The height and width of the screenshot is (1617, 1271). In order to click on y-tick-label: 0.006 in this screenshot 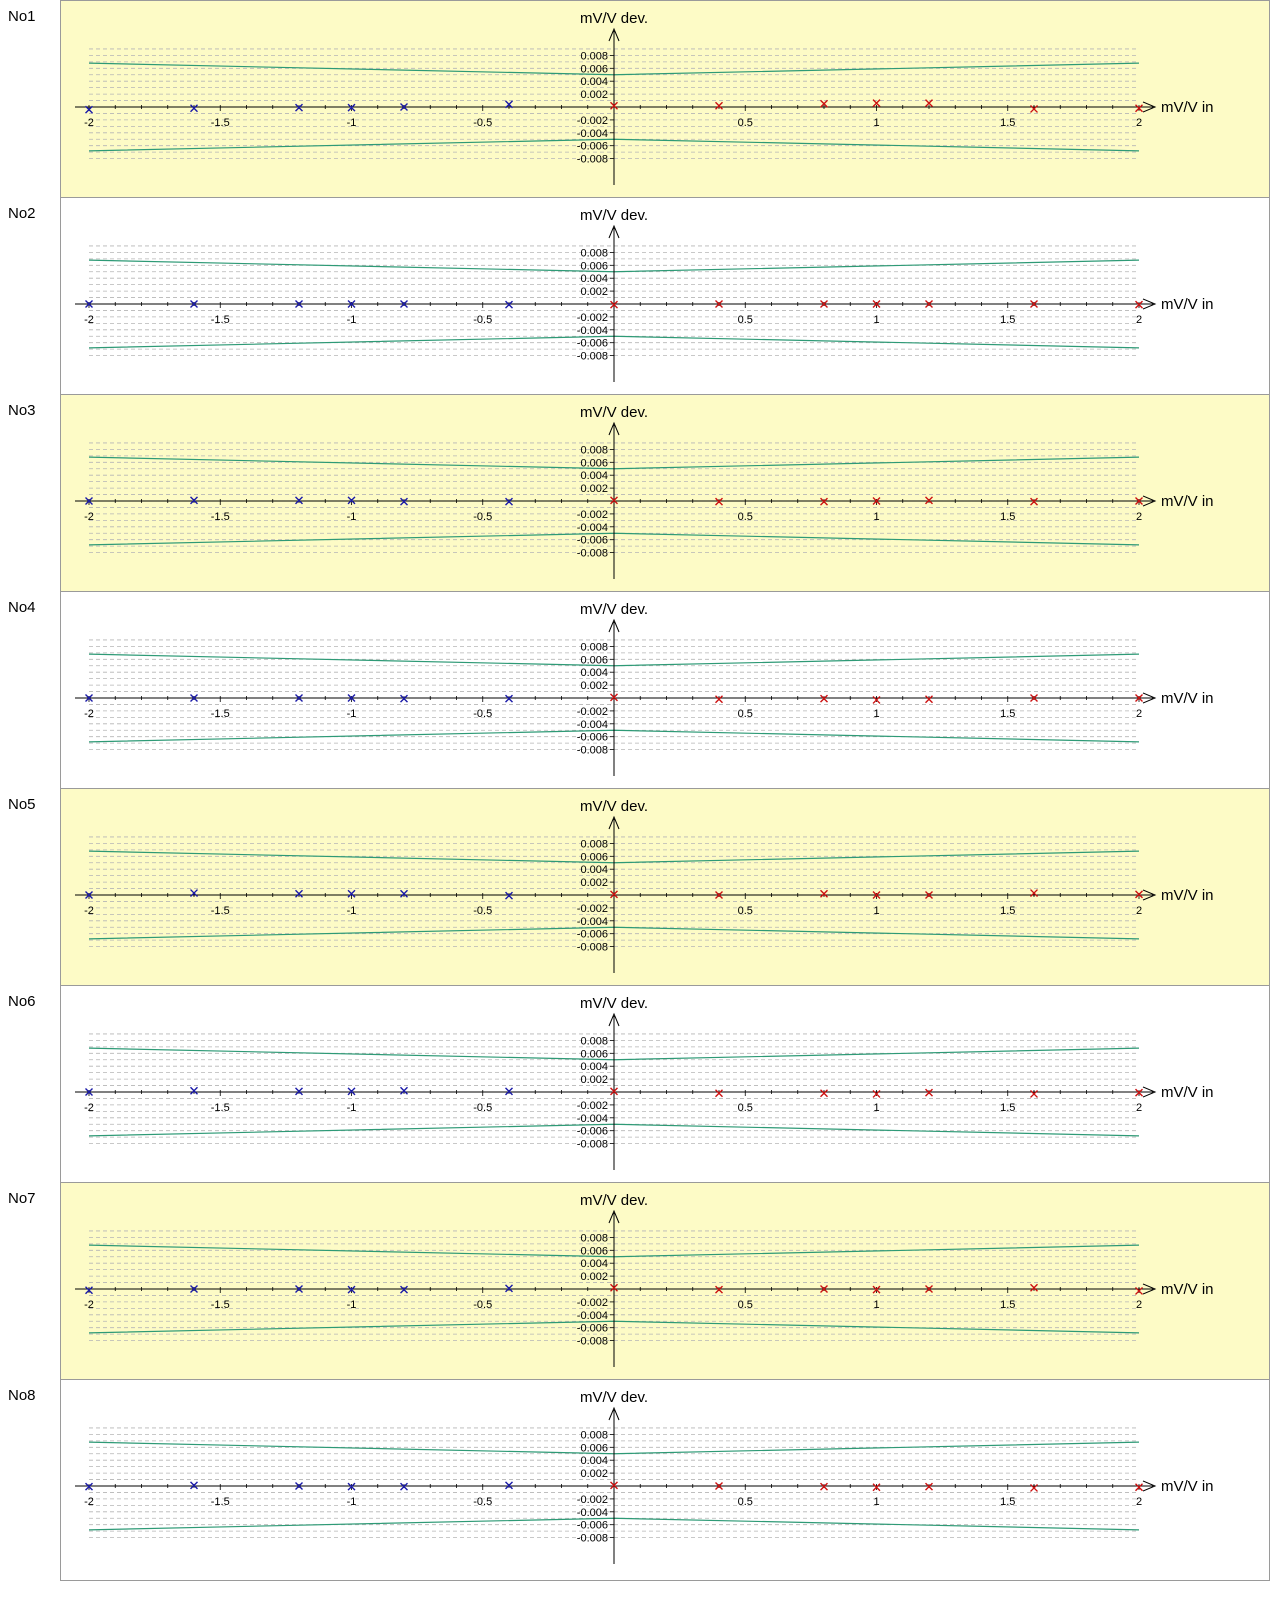, I will do `click(594, 1251)`.